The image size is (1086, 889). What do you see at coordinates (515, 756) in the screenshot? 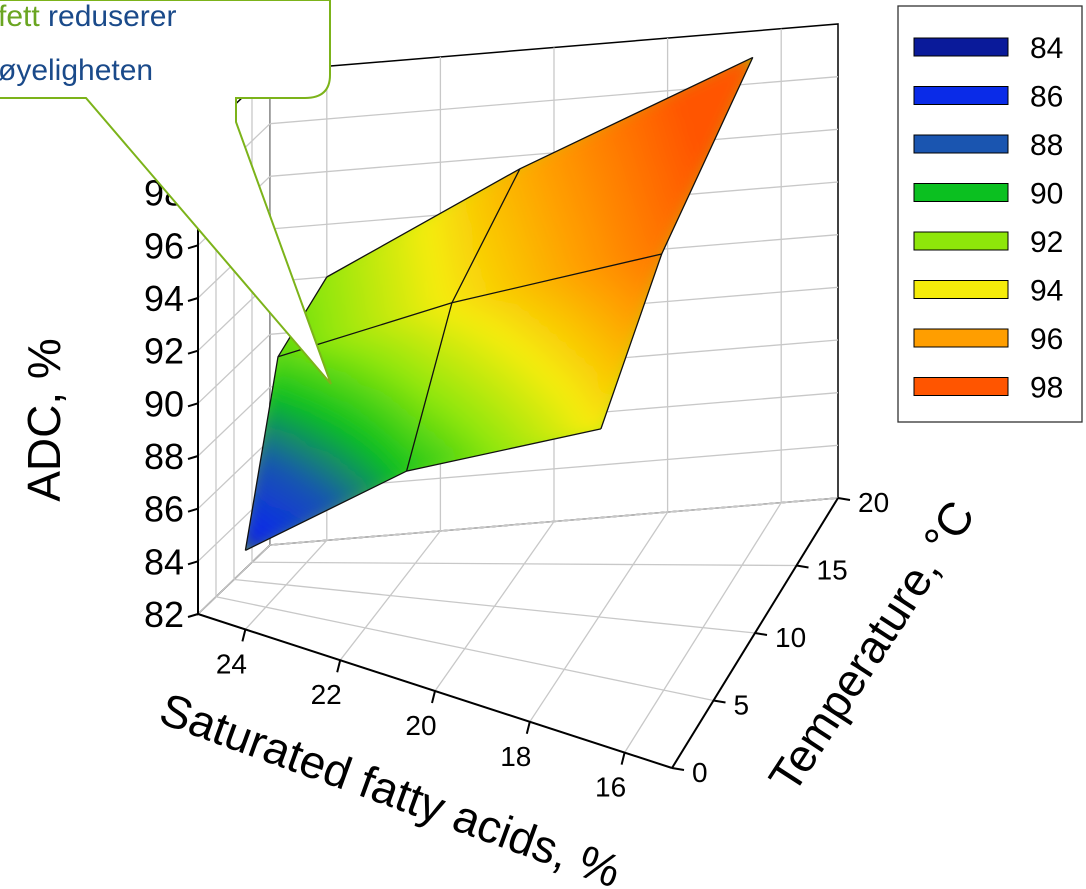
I see `x-tick-label: 18` at bounding box center [515, 756].